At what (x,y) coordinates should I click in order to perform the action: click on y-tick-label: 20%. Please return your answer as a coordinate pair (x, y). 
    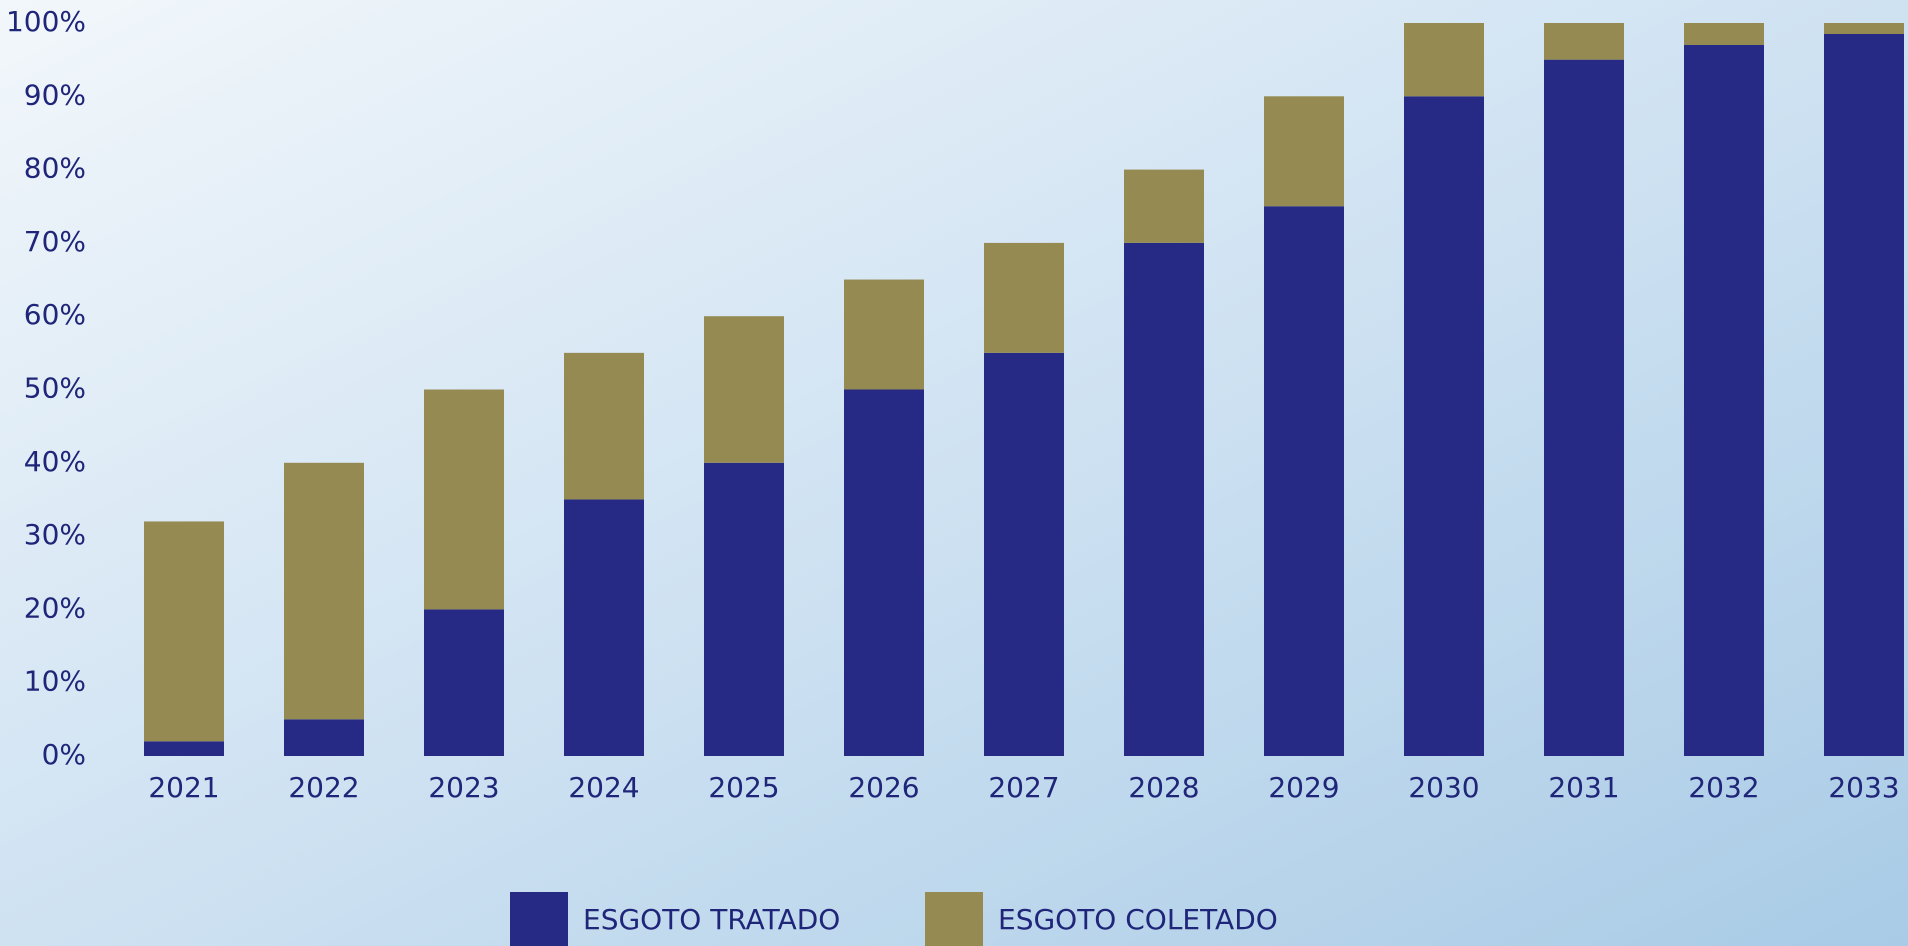
    Looking at the image, I should click on (55, 607).